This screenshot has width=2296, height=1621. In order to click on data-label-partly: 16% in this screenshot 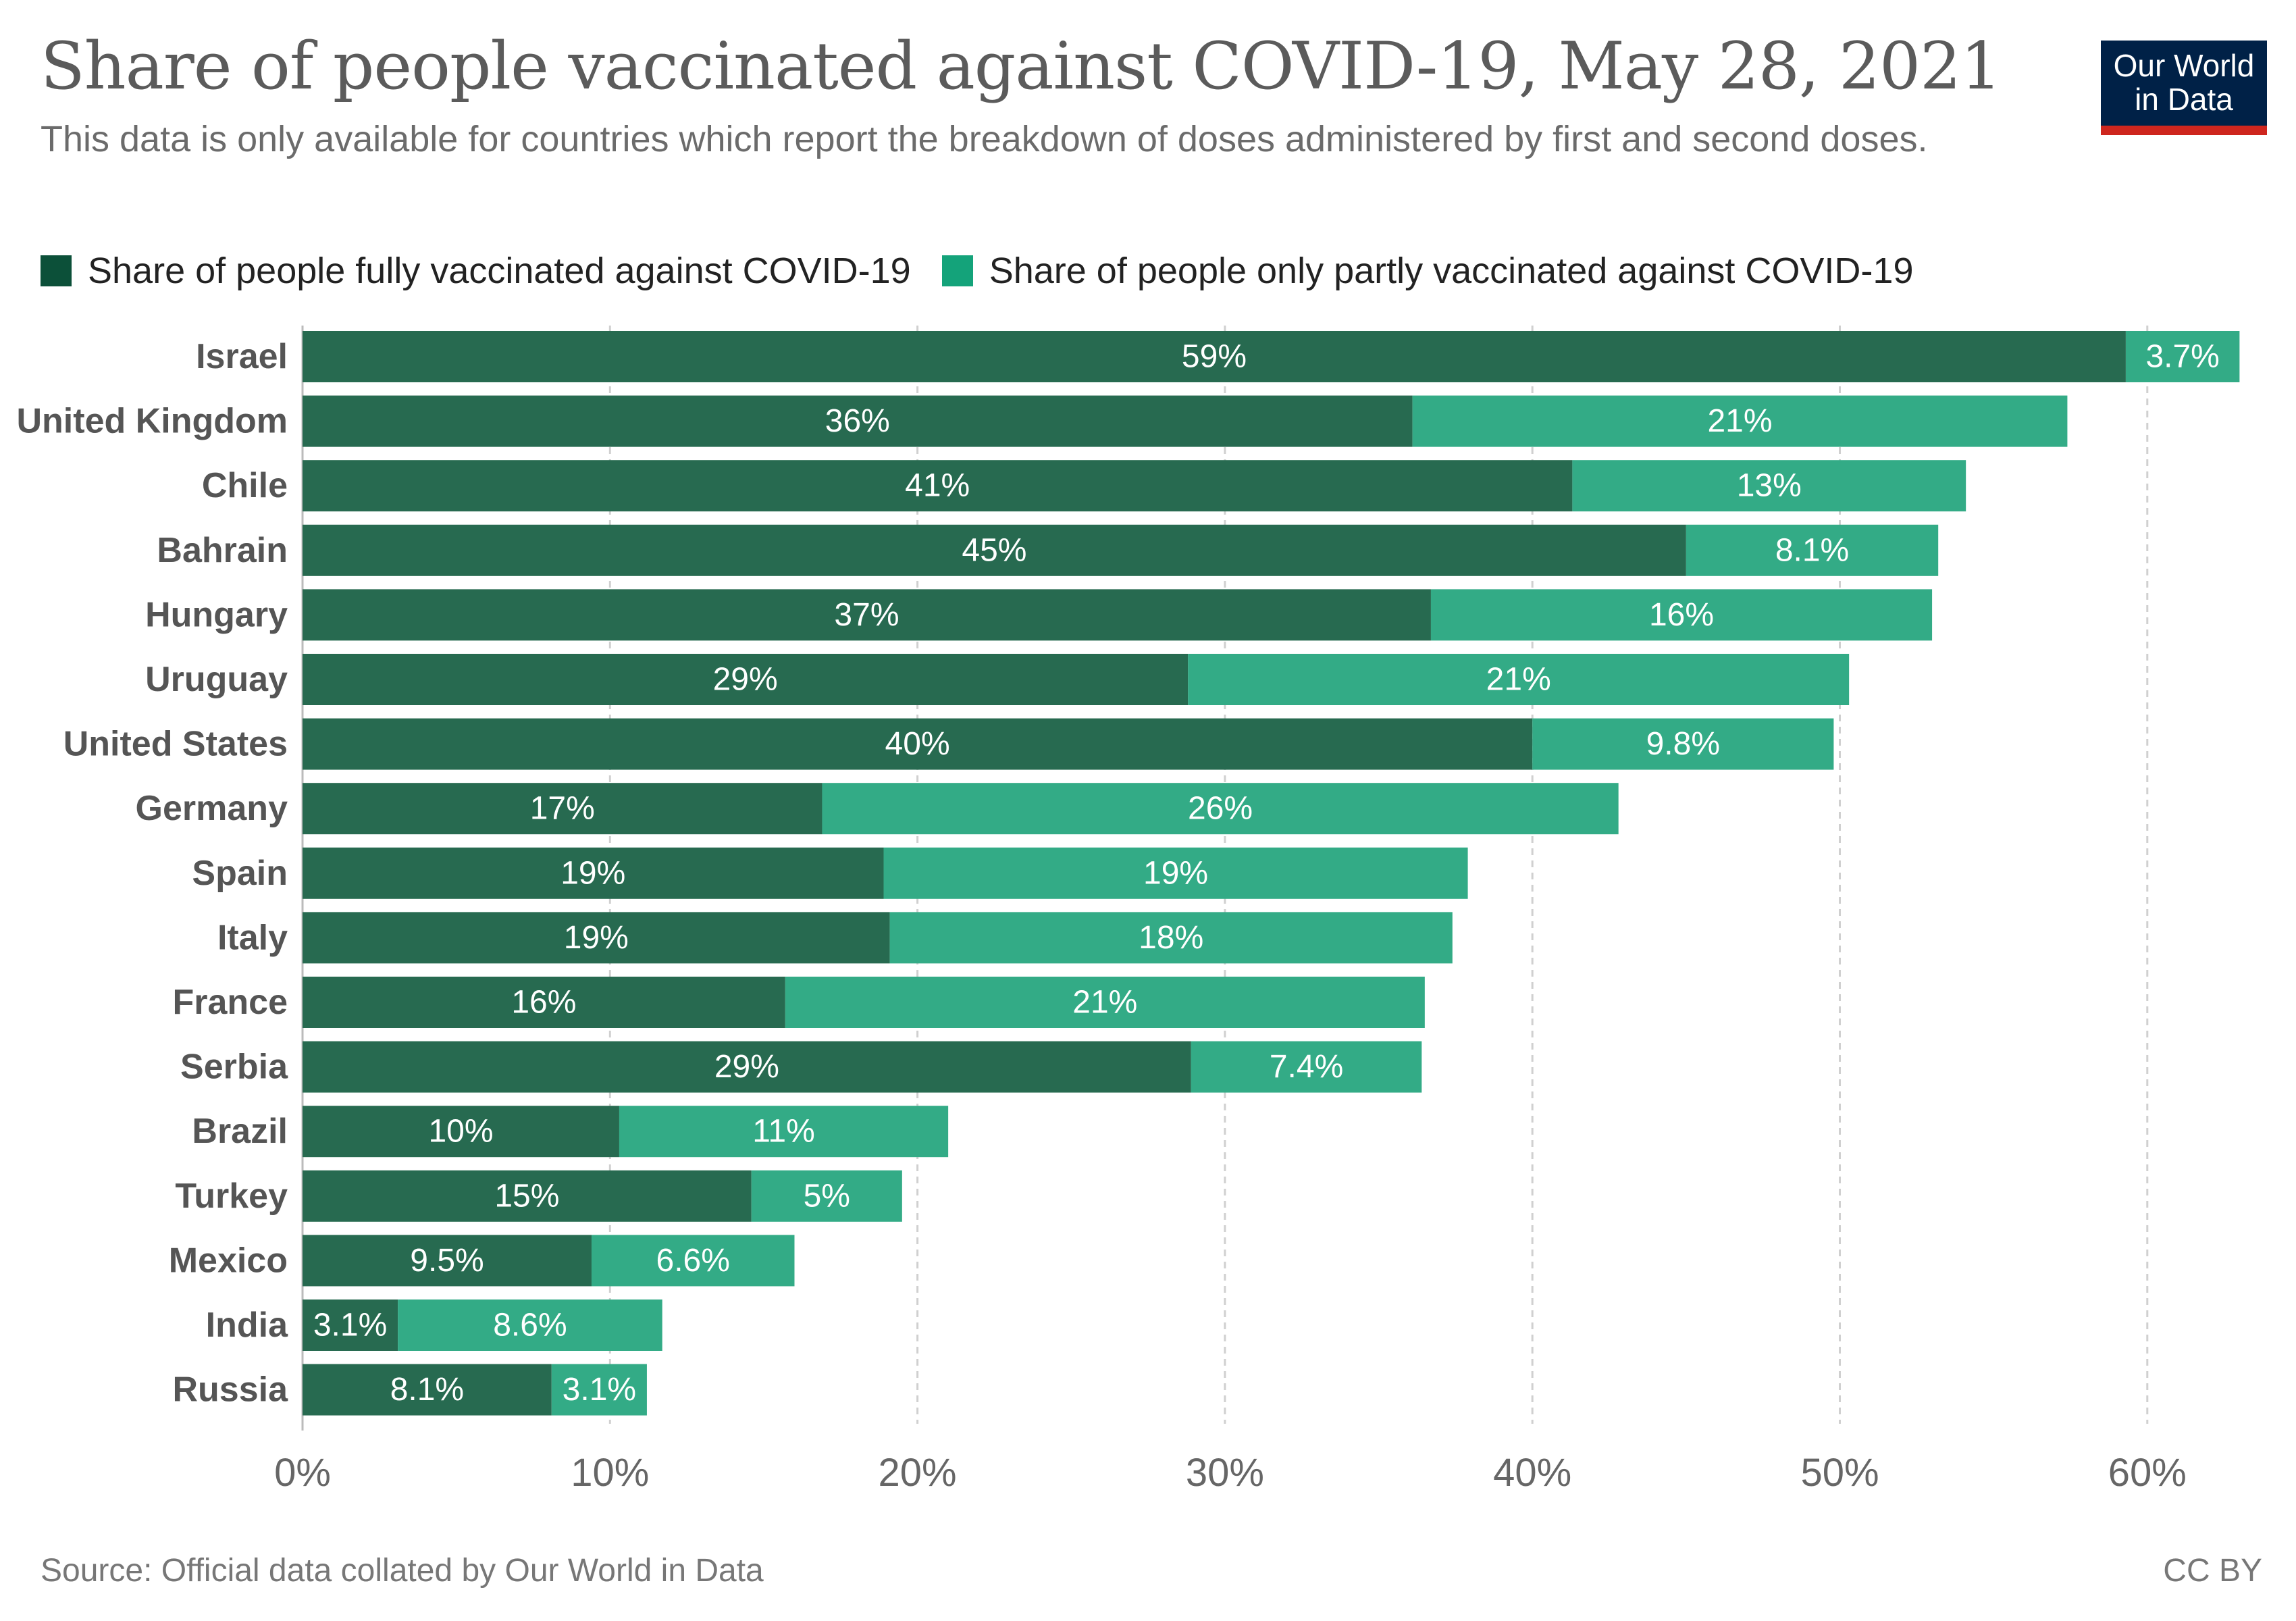, I will do `click(1681, 615)`.